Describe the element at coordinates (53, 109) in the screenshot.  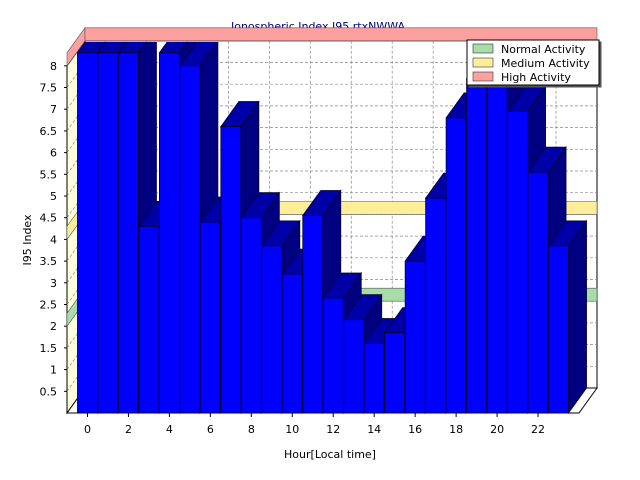
I see `y-tick-label: 7` at that location.